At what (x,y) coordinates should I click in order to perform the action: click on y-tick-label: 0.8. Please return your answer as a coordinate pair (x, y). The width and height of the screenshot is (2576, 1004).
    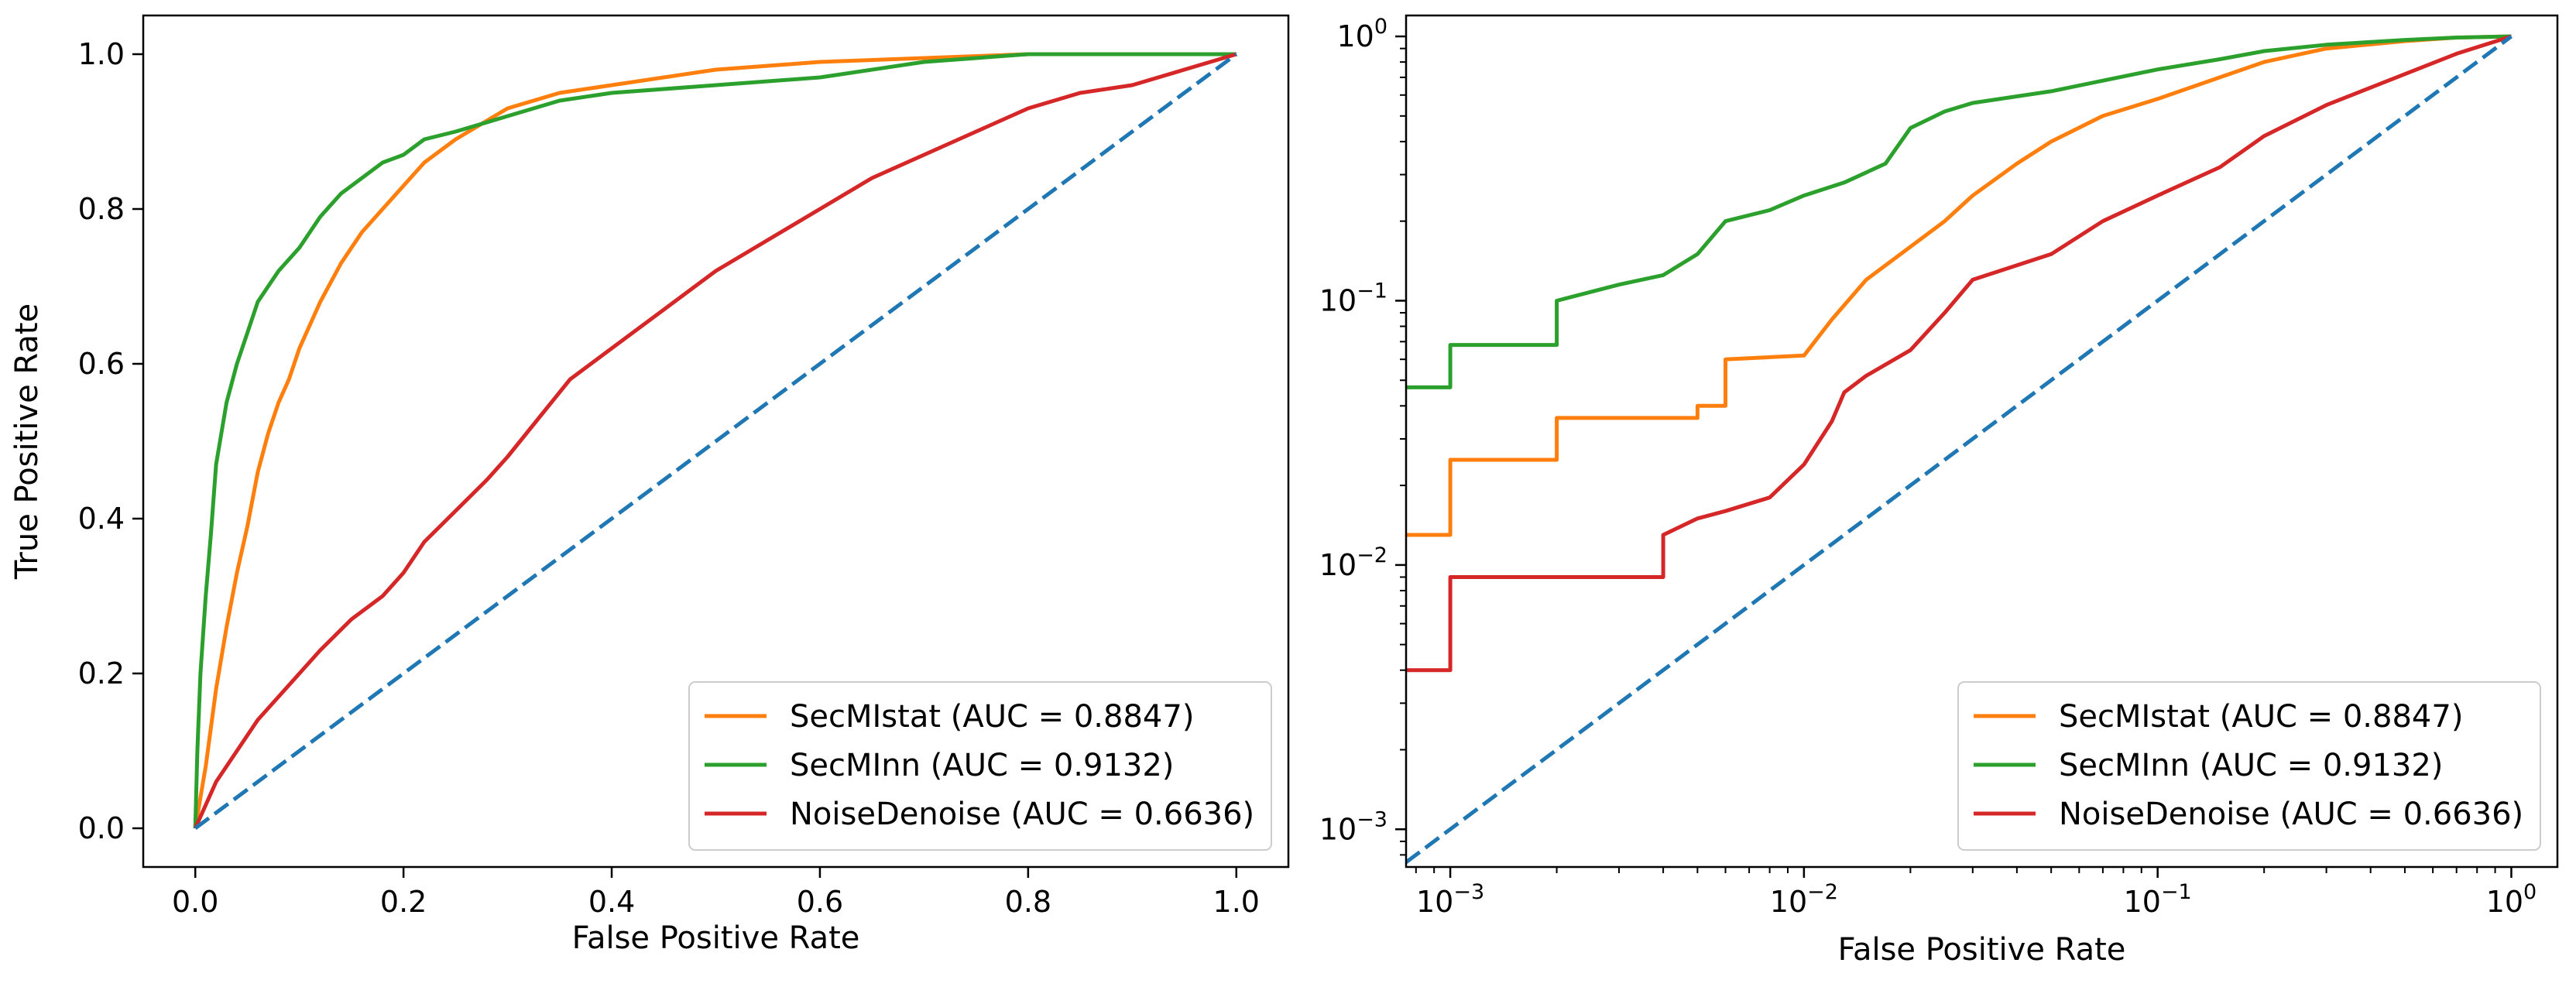
    Looking at the image, I should click on (101, 209).